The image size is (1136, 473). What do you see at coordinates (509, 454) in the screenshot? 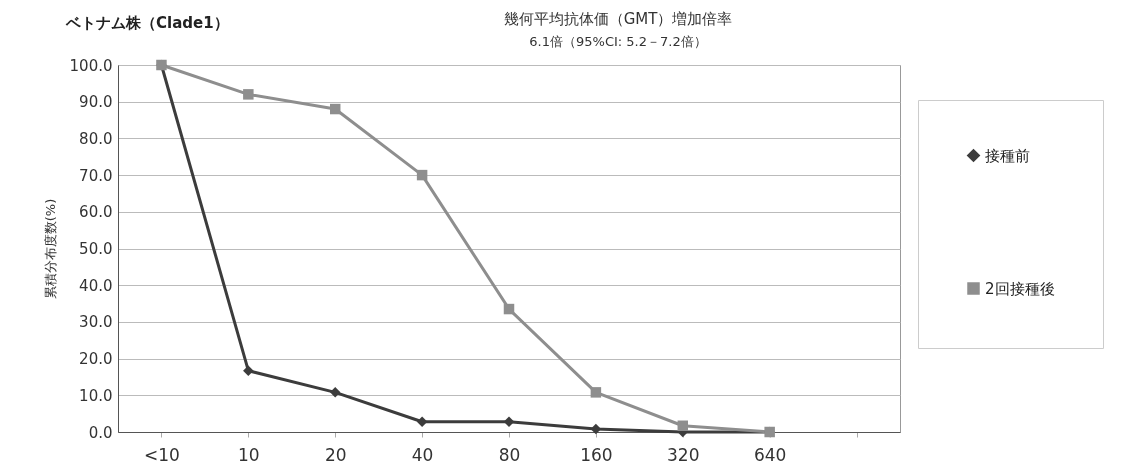
I see `x-tick-label: 80` at bounding box center [509, 454].